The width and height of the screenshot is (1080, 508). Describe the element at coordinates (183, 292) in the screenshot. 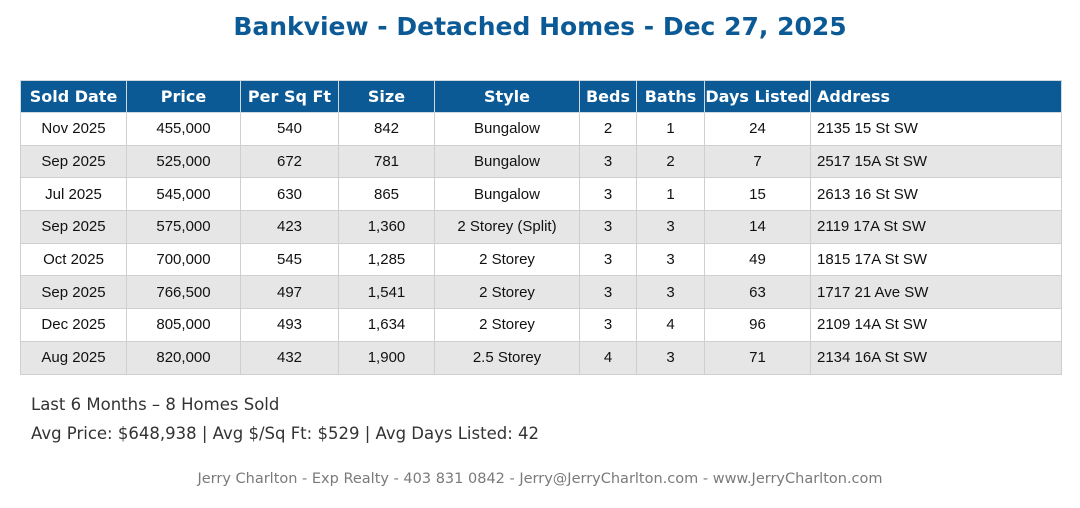

I see `table-cell: 766,500` at that location.